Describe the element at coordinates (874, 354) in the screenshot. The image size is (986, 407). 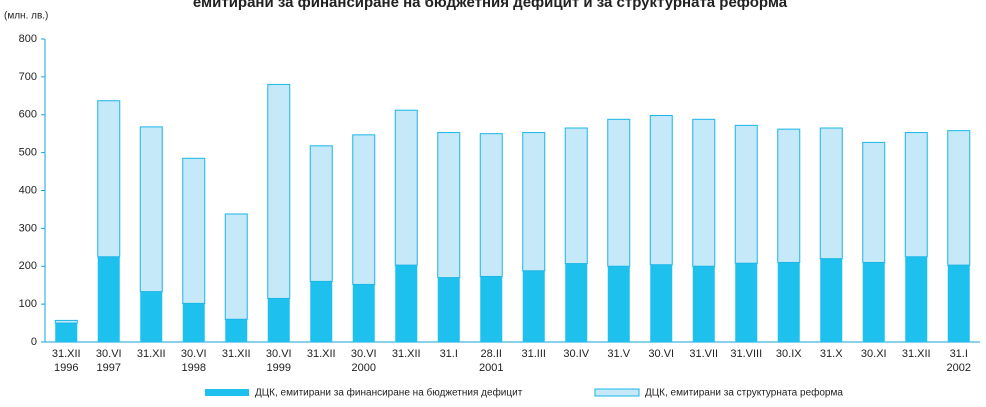
I see `x-tick-label: 30.XI` at that location.